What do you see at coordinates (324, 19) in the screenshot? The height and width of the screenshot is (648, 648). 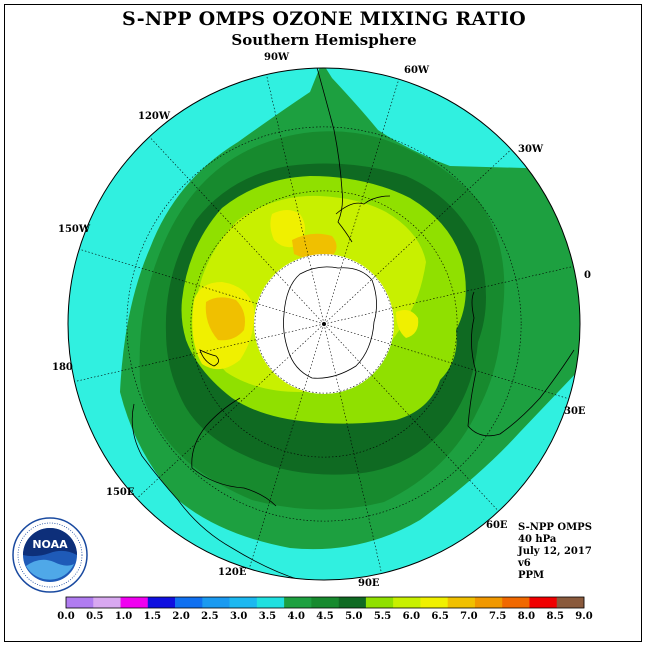 I see `map-title: S-NPP OMPS OZONE MIXING RATIO` at bounding box center [324, 19].